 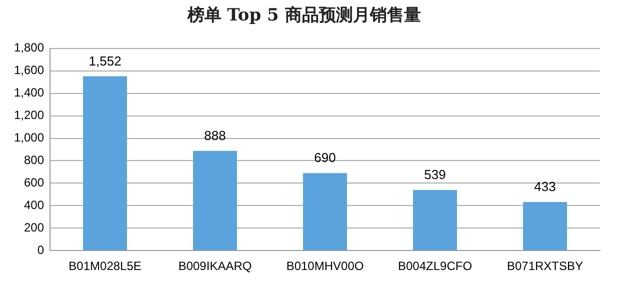 I want to click on x-tick-label: B010MHV00O, so click(x=325, y=266).